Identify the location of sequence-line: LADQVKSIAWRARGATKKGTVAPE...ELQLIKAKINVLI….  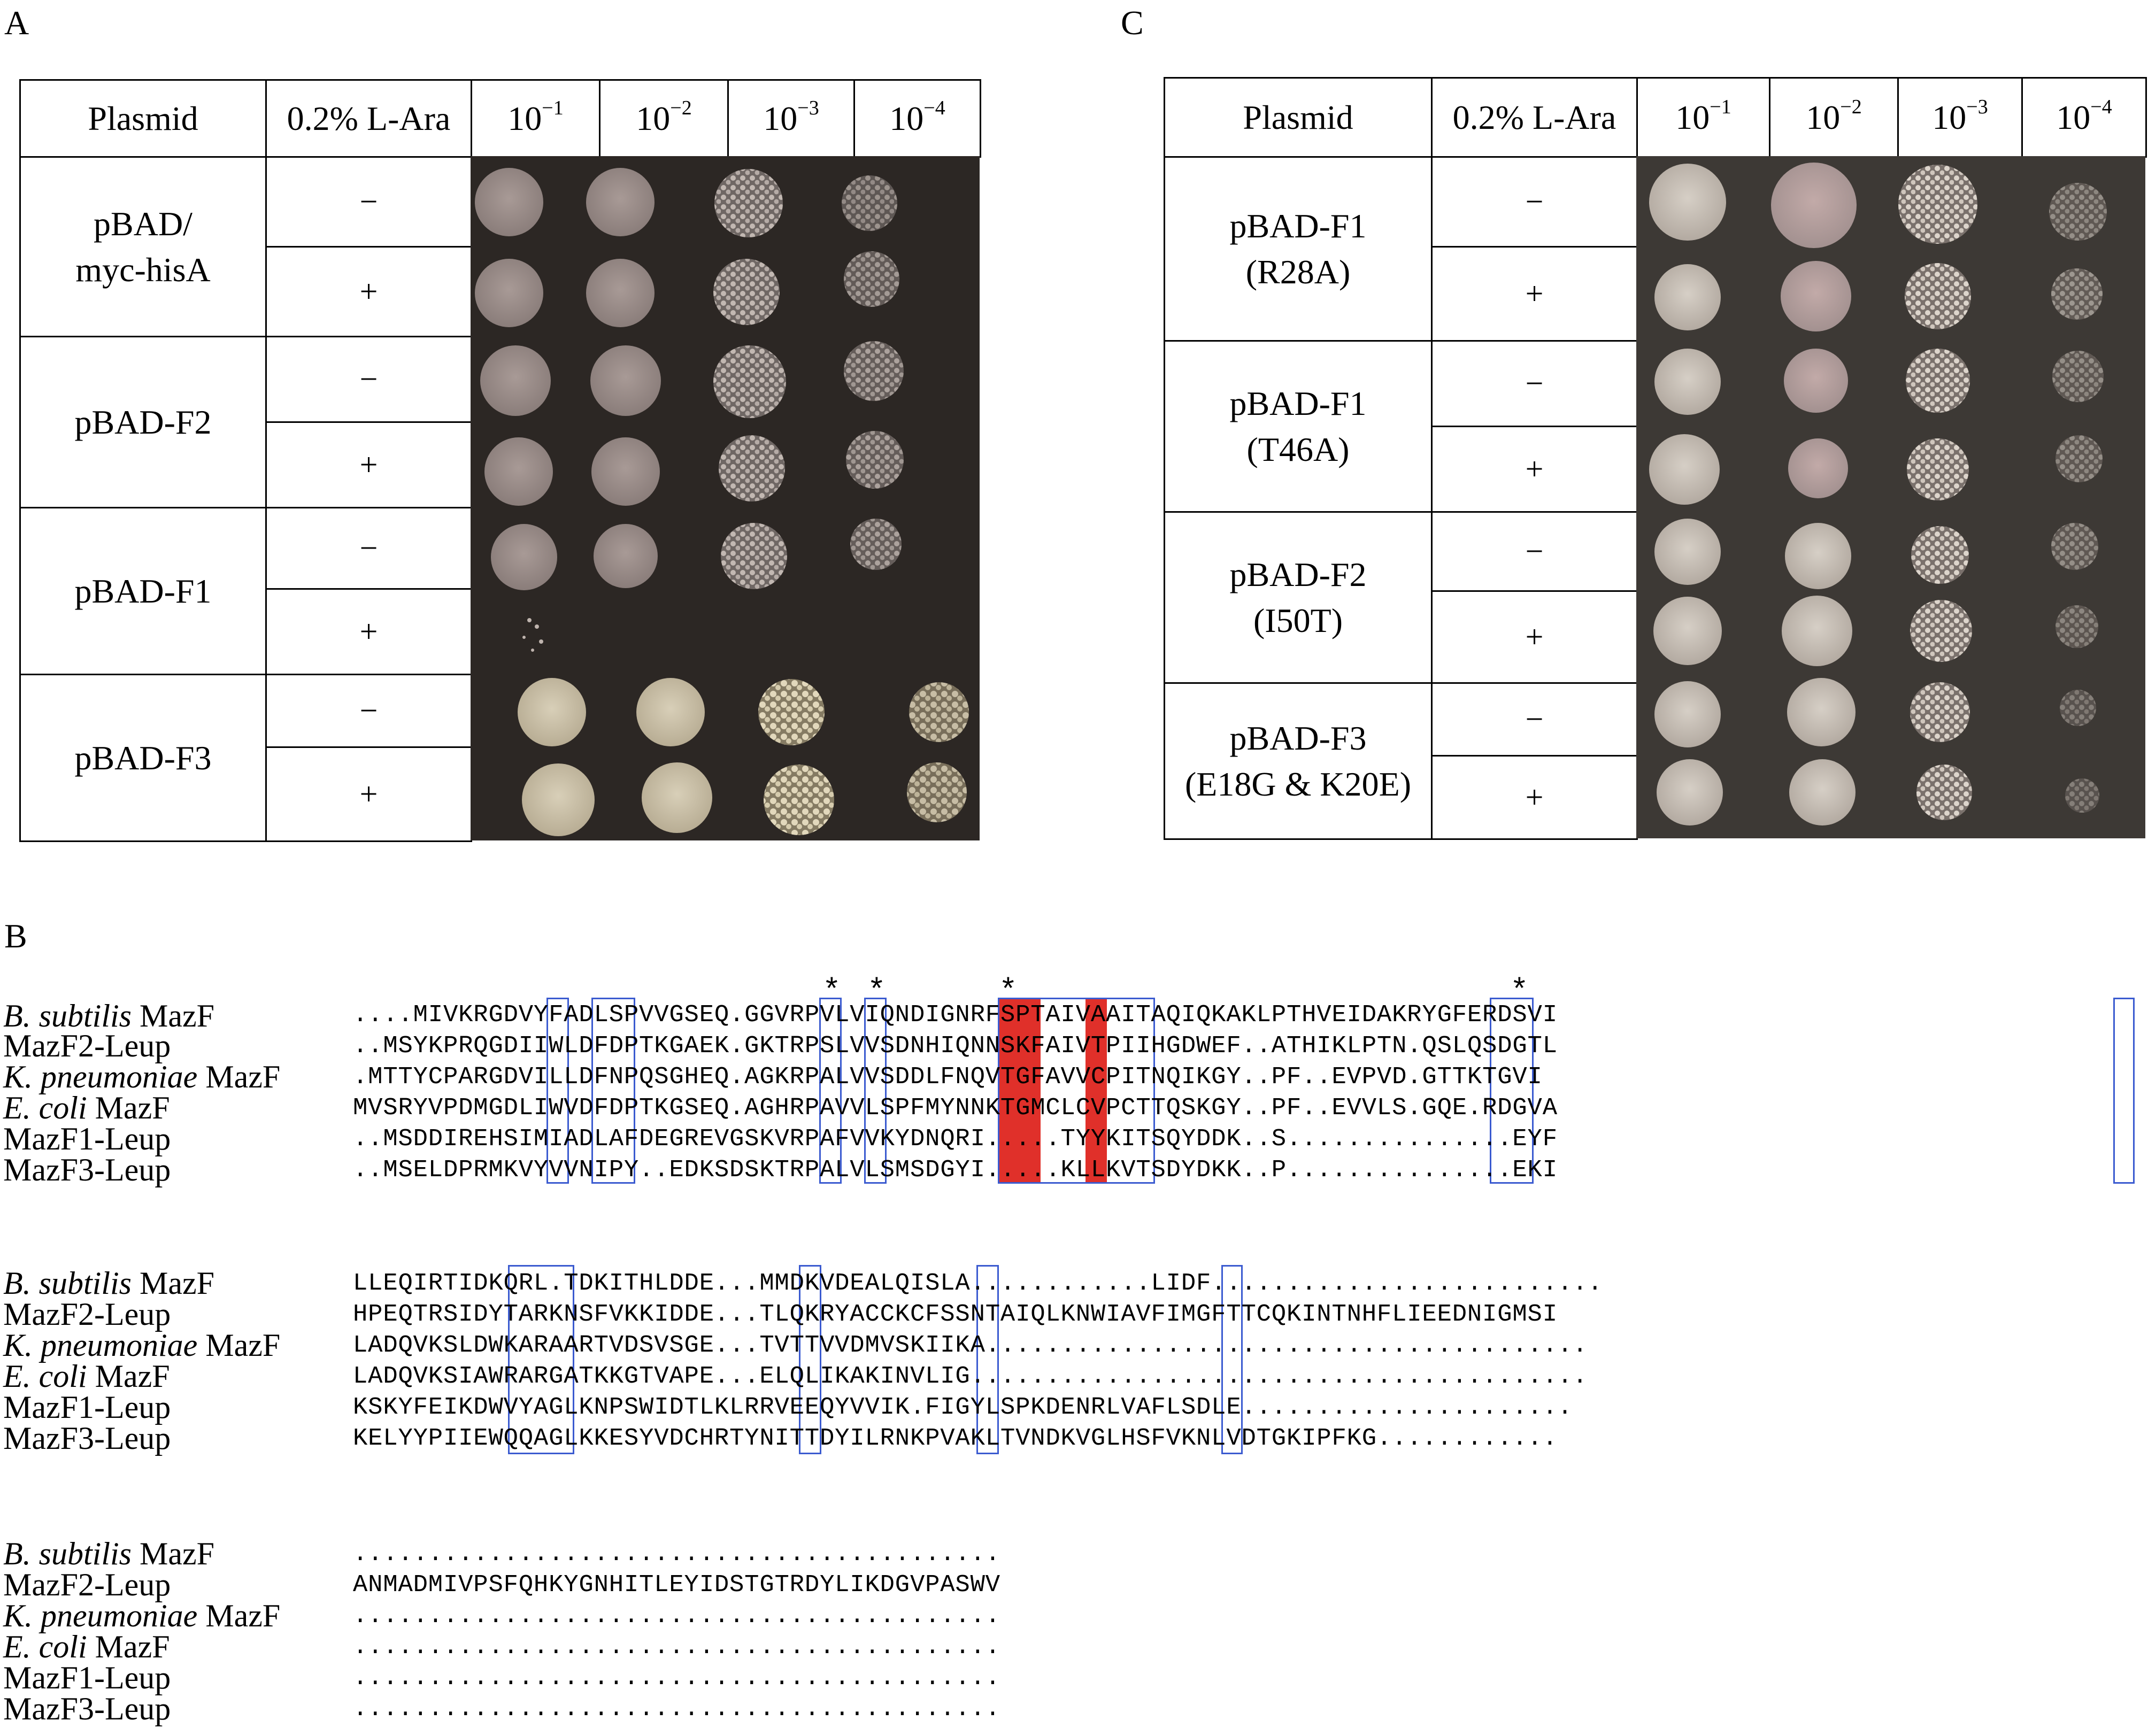
(970, 1376).